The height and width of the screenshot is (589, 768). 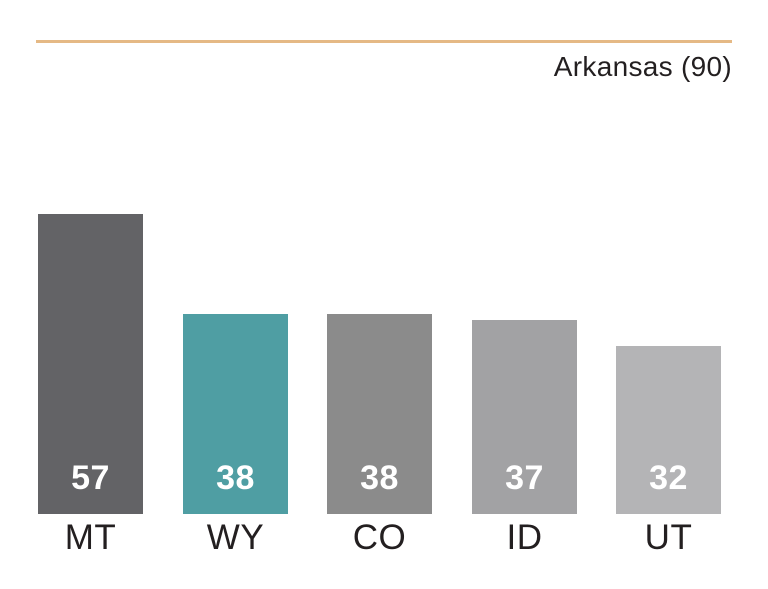 I want to click on reference-label: Arkansas (90), so click(x=642, y=66).